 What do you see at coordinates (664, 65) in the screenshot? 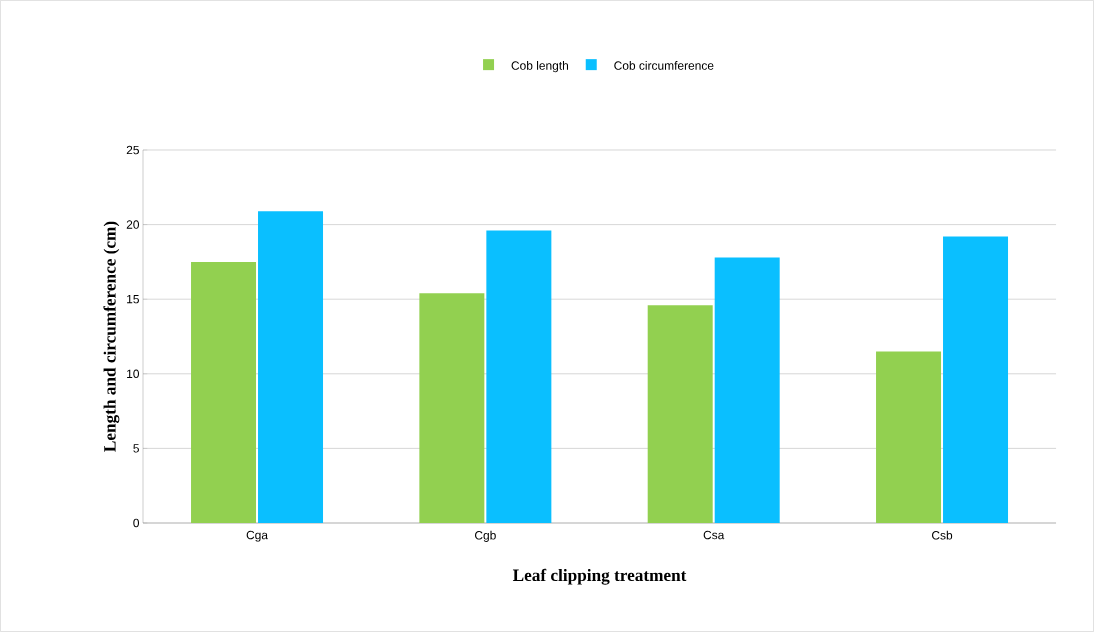
I see `legend-label: Cob circumference` at bounding box center [664, 65].